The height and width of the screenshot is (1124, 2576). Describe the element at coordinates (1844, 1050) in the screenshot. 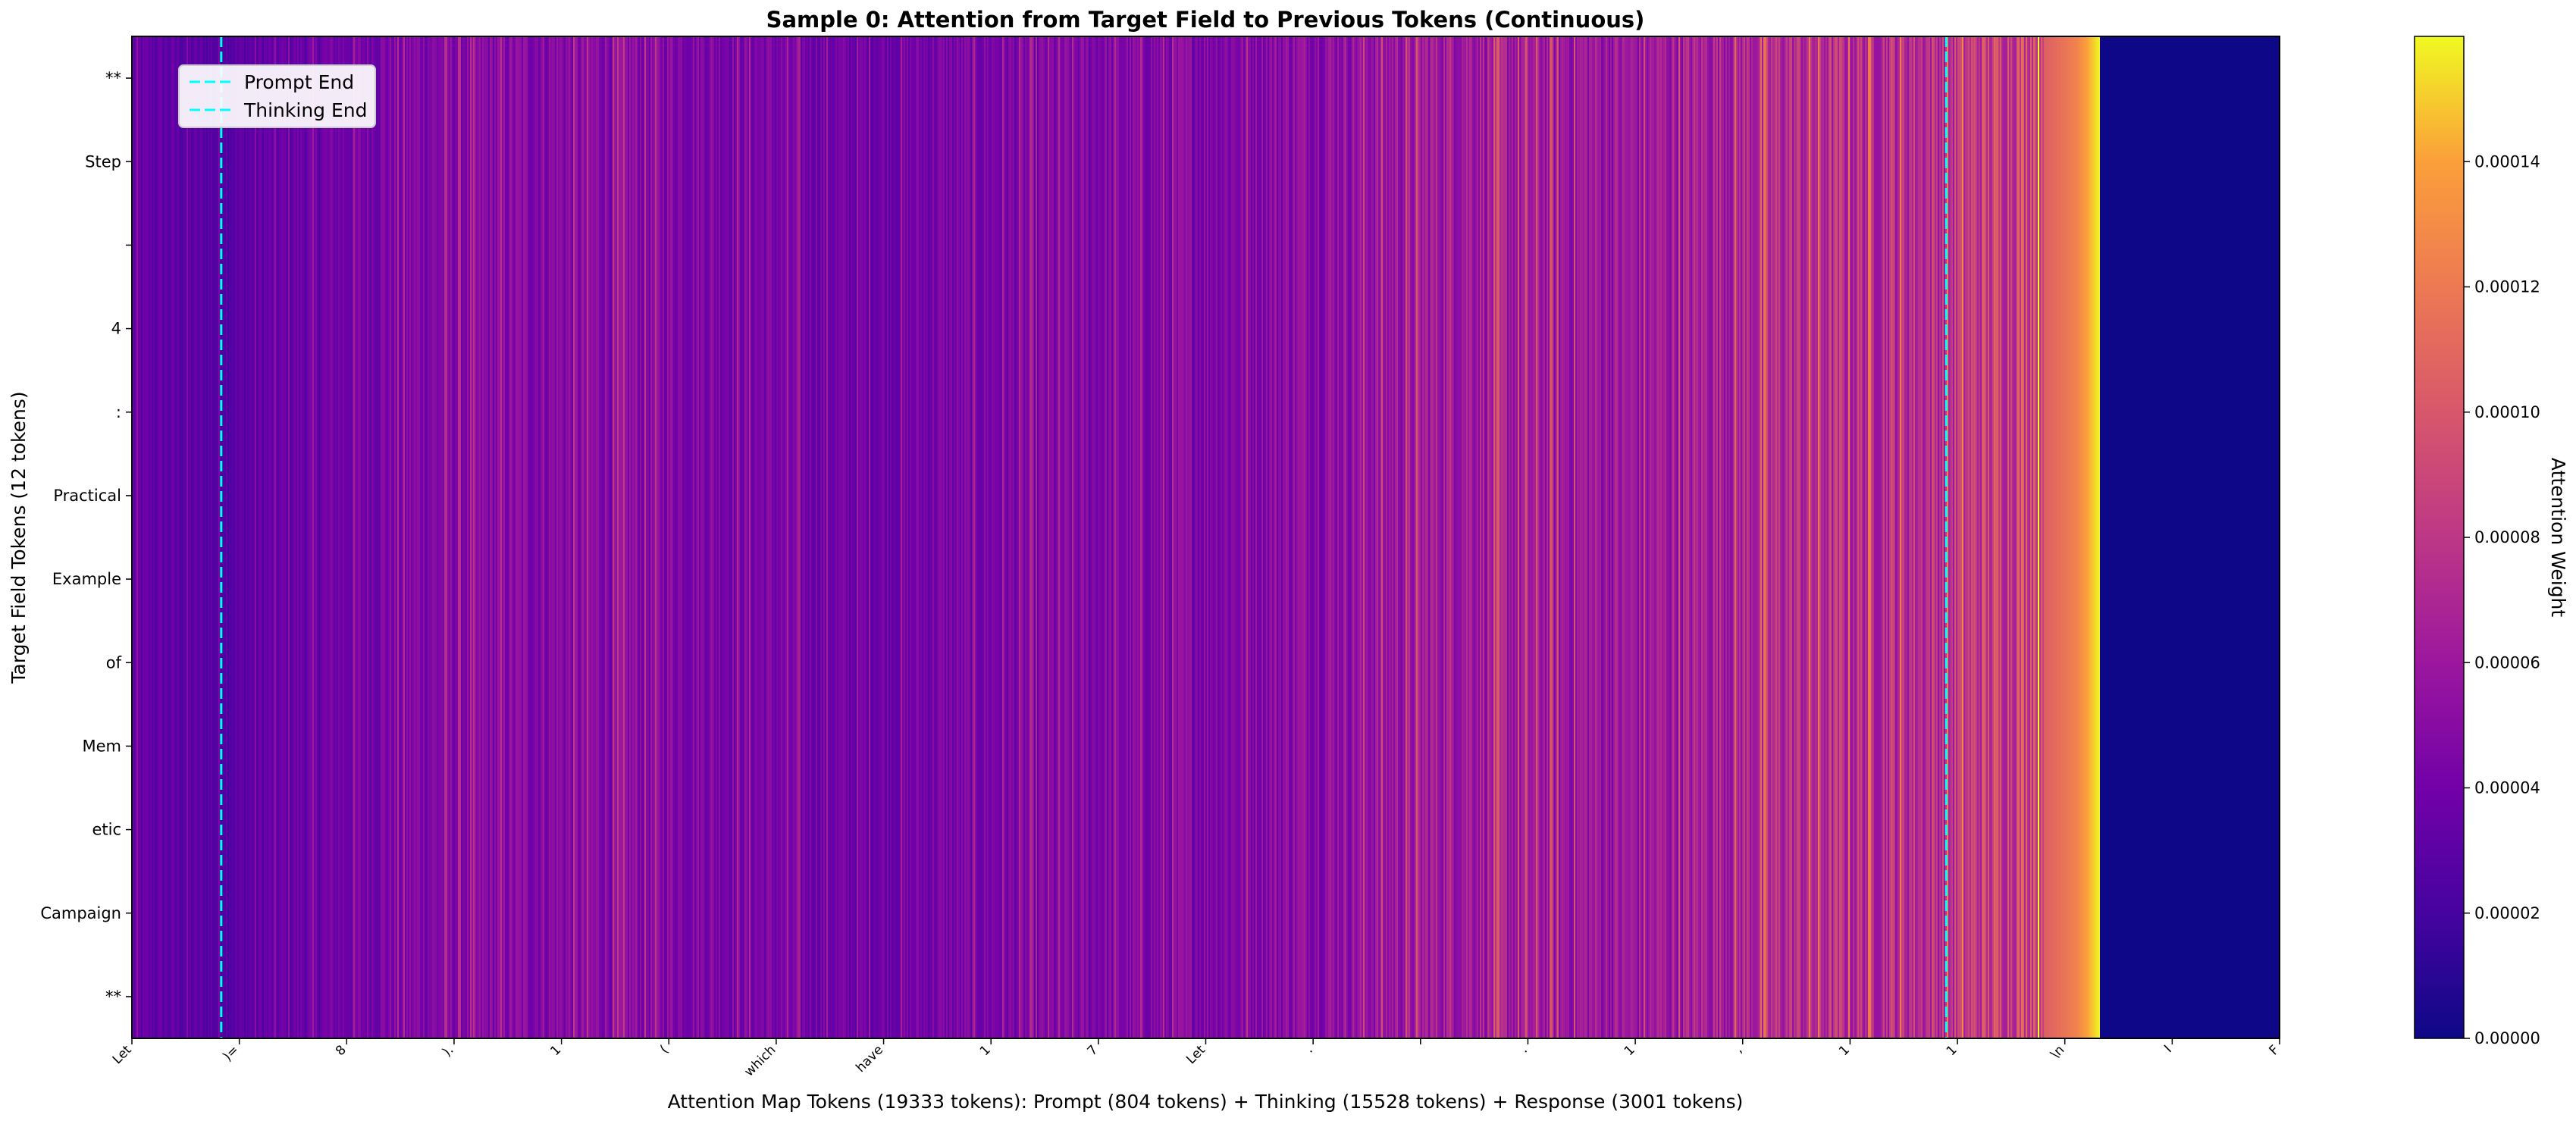

I see `x-tick-label: 1` at that location.